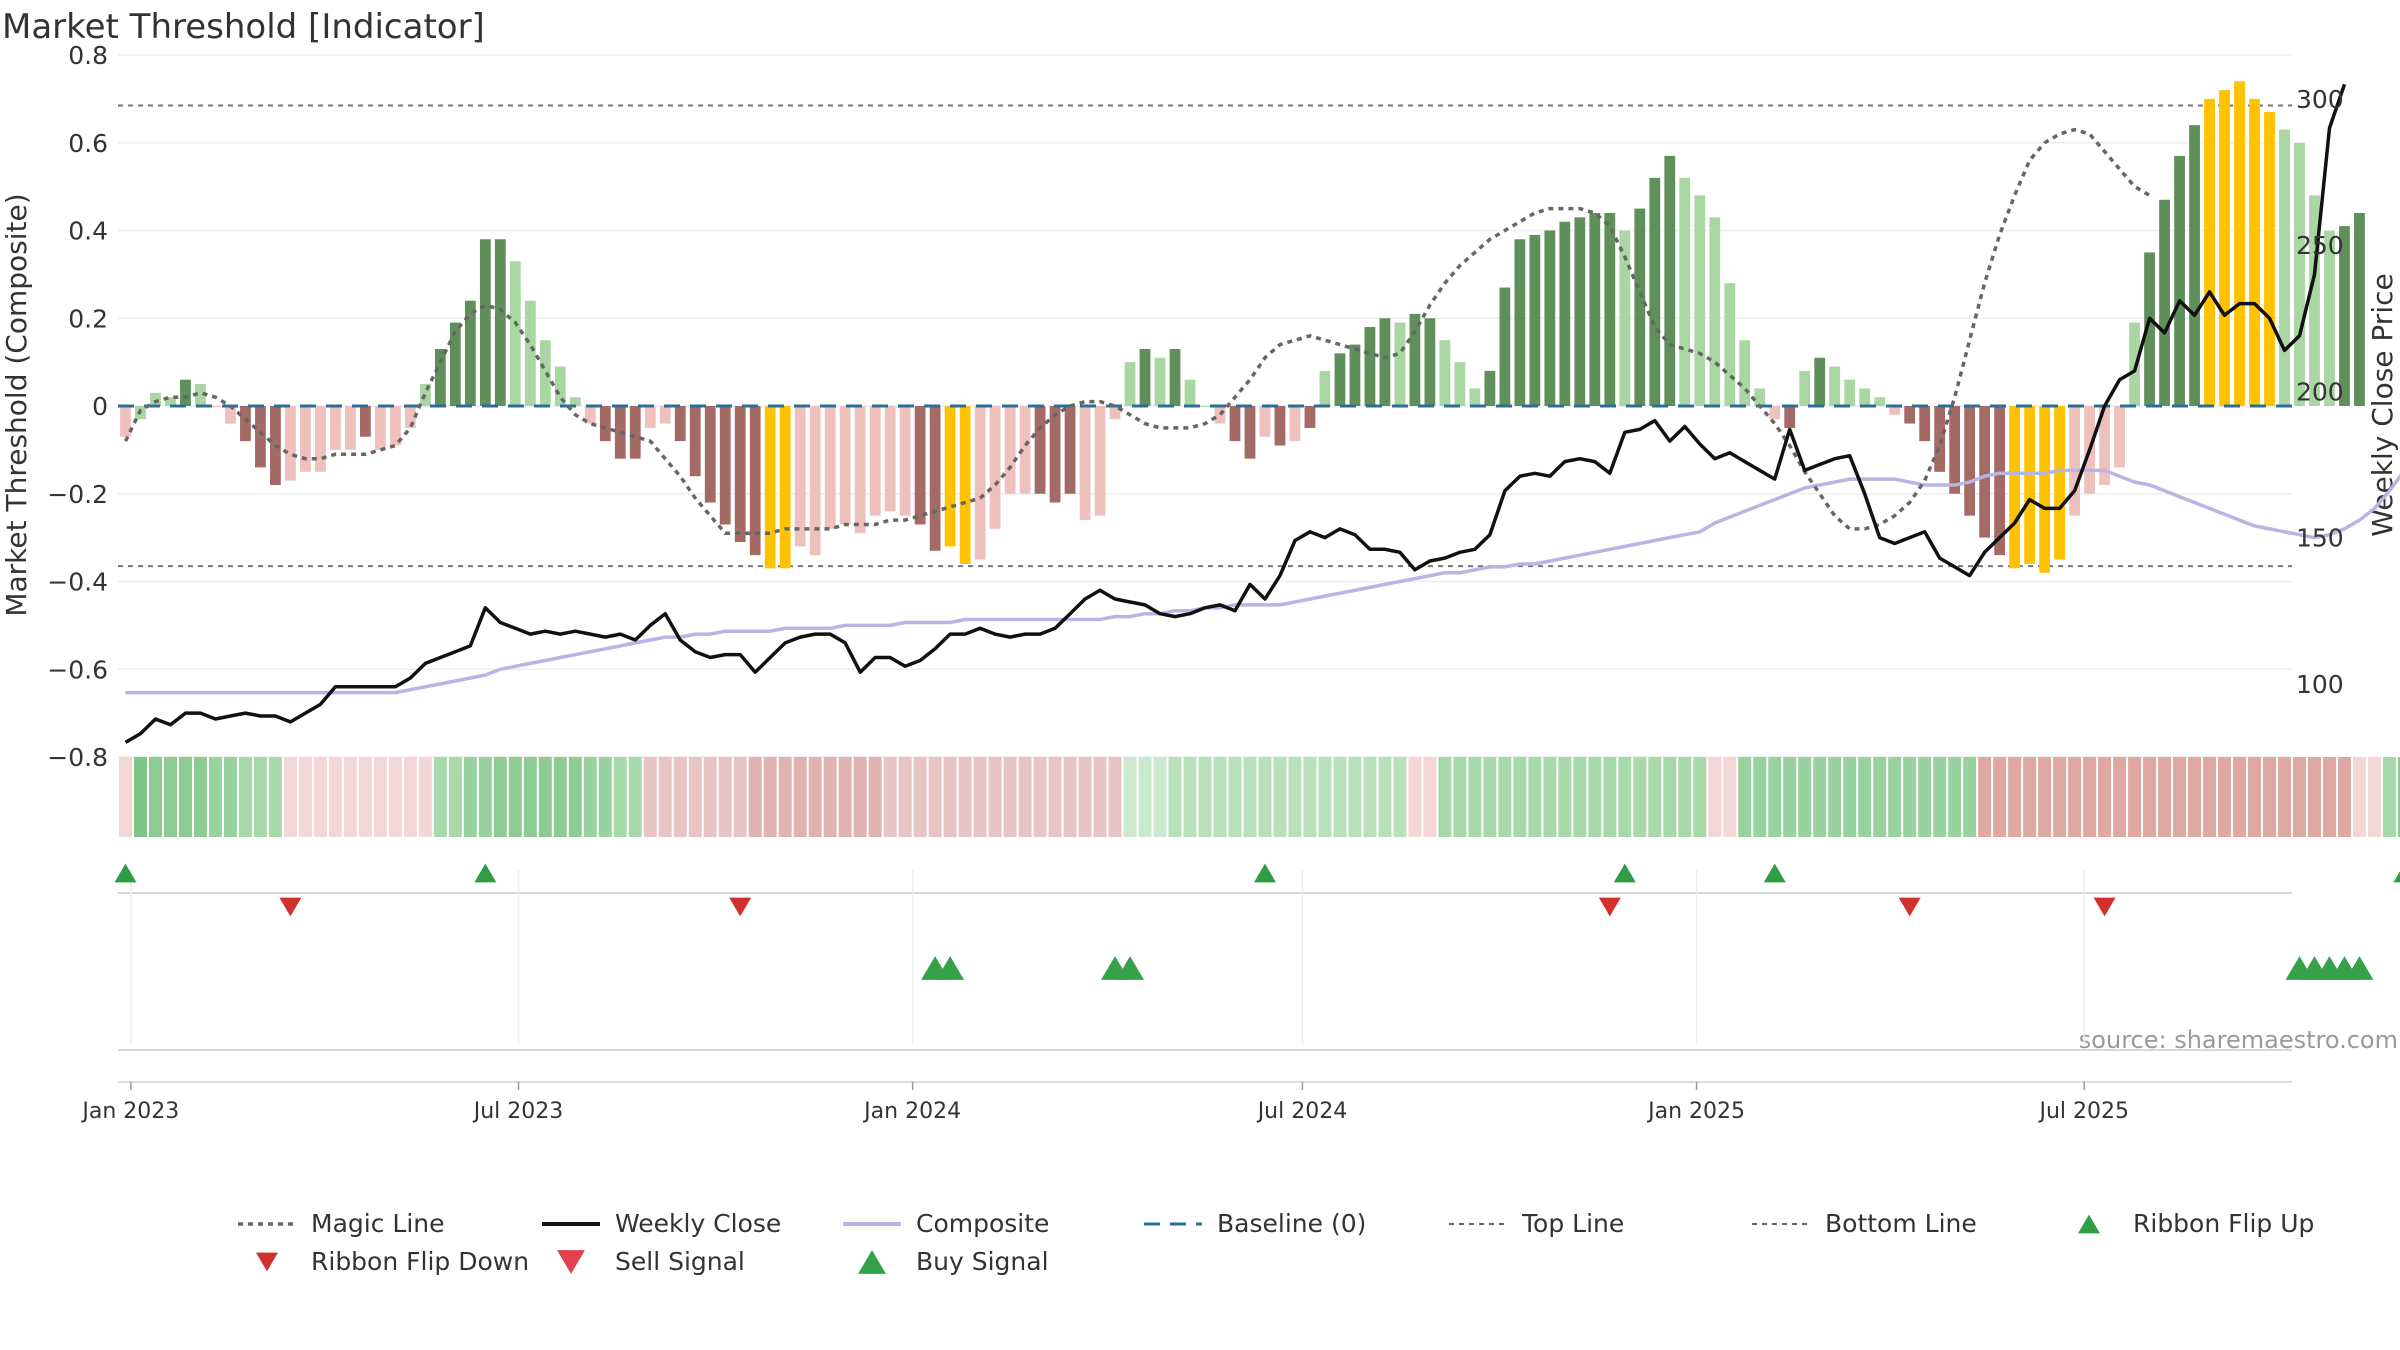  What do you see at coordinates (1259, 797) in the screenshot?
I see `ribbon-layer` at bounding box center [1259, 797].